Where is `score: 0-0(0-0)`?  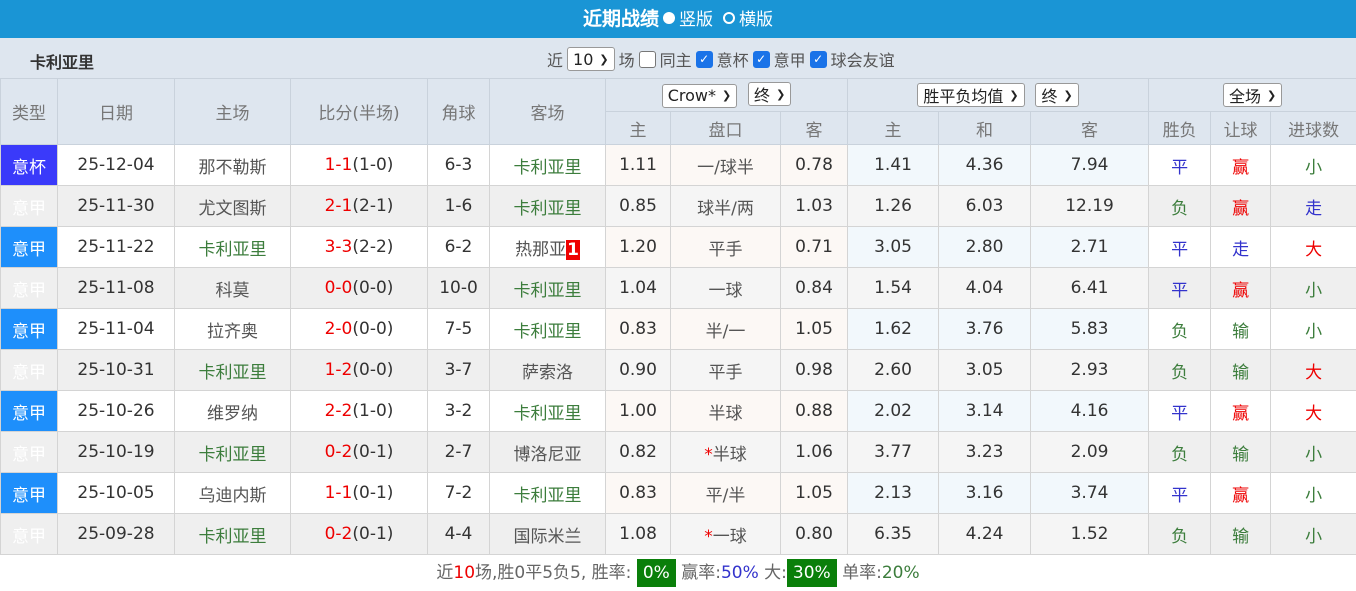 score: 0-0(0-0) is located at coordinates (359, 288).